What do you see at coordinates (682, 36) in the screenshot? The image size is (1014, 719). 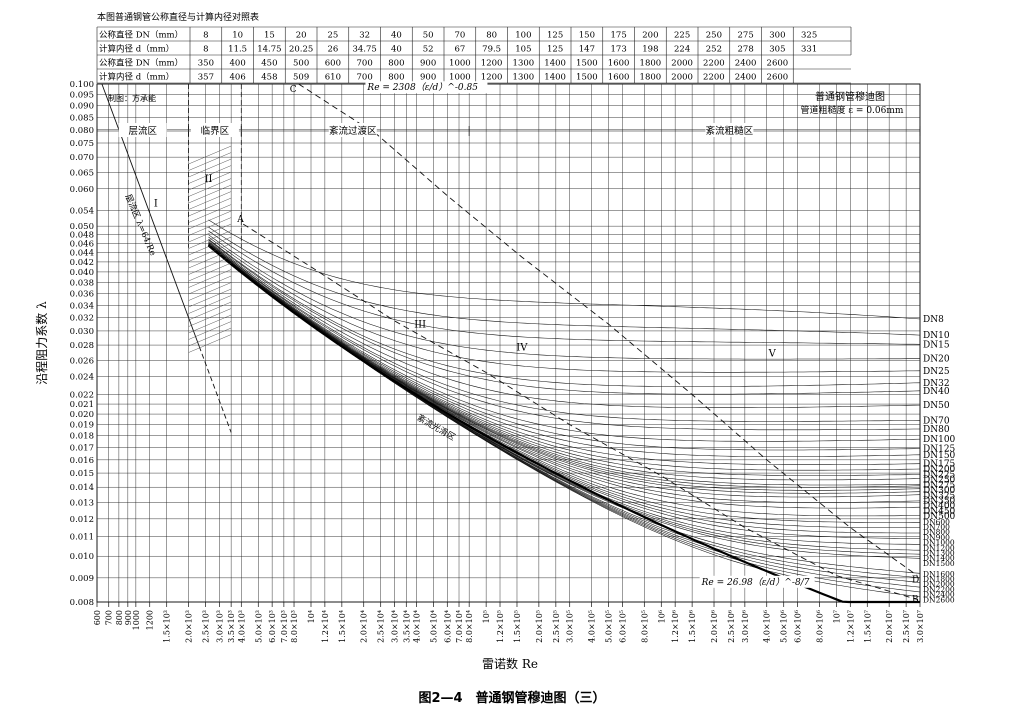 I see `table-cell: 225` at bounding box center [682, 36].